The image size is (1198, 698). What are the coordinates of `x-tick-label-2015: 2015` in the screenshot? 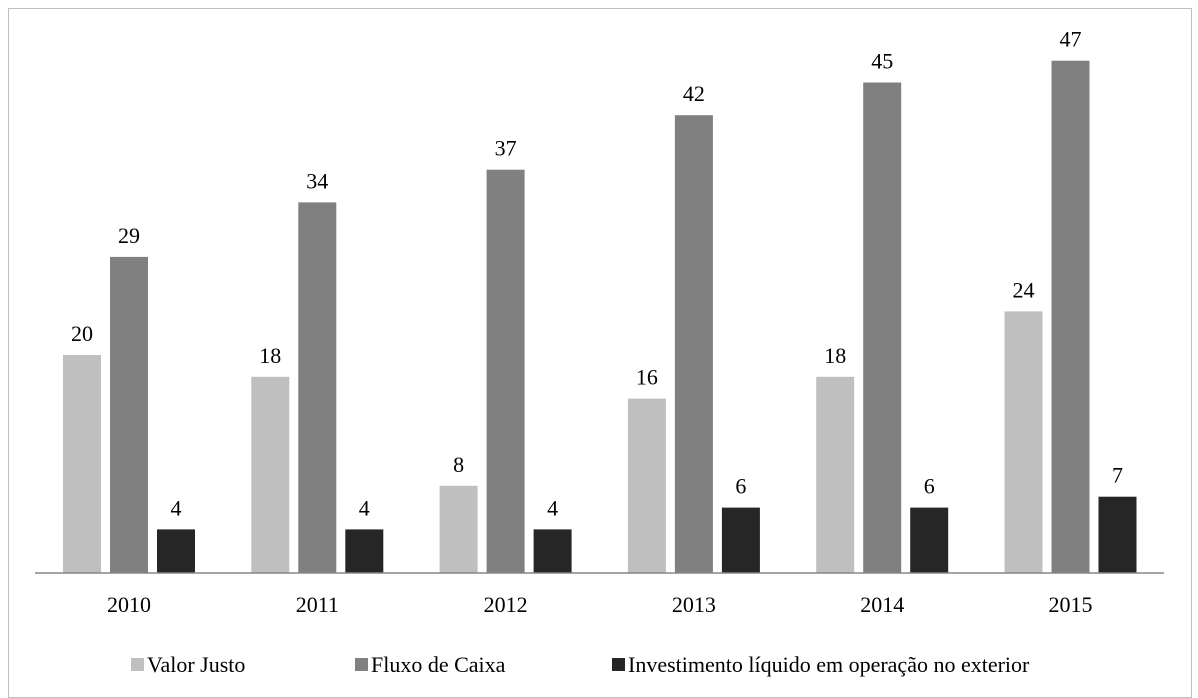 It's located at (1071, 604).